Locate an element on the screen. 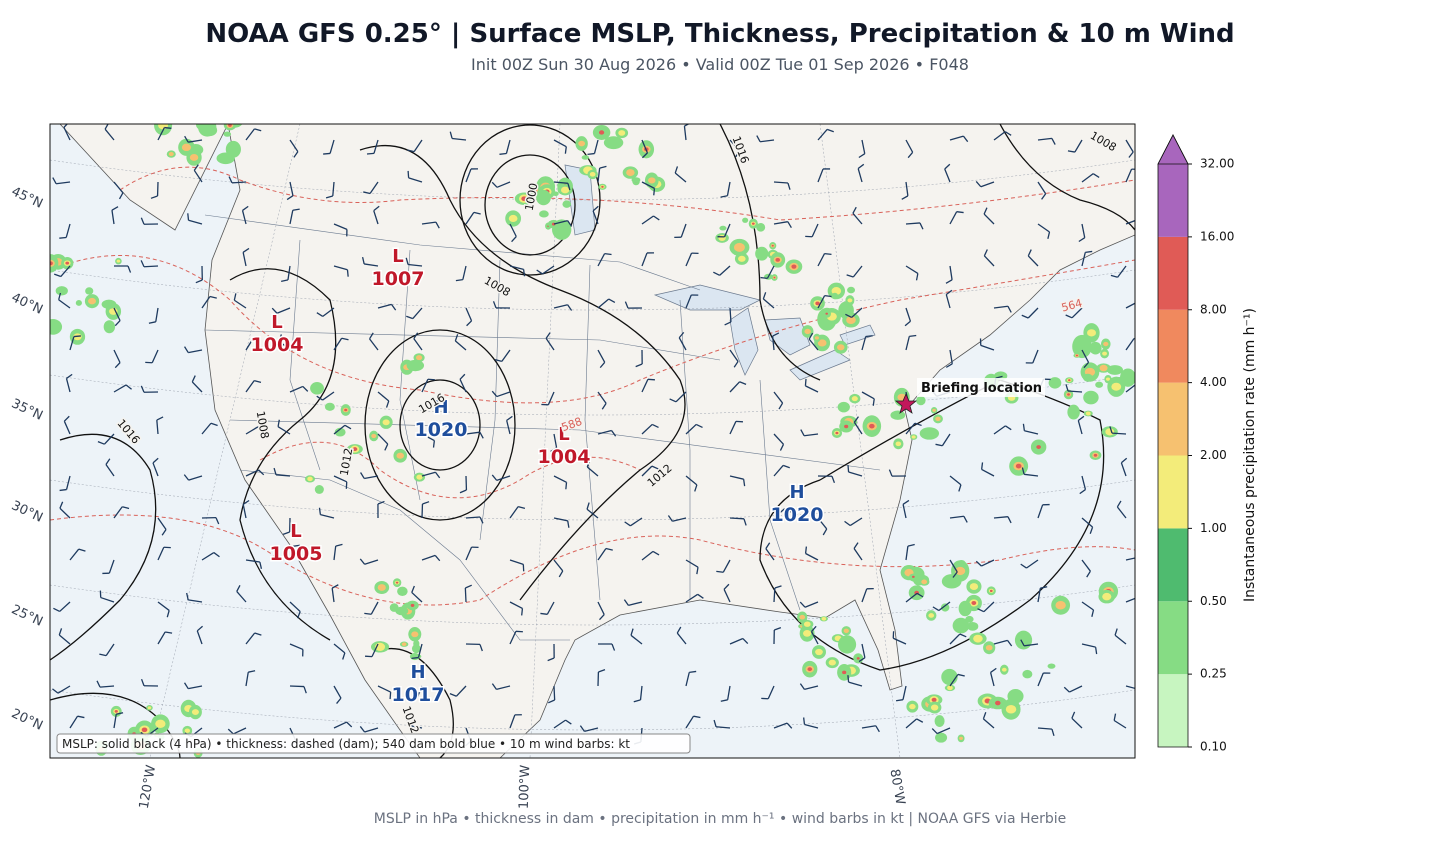 This screenshot has height=844, width=1440. lat-label: 25°N is located at coordinates (27, 615).